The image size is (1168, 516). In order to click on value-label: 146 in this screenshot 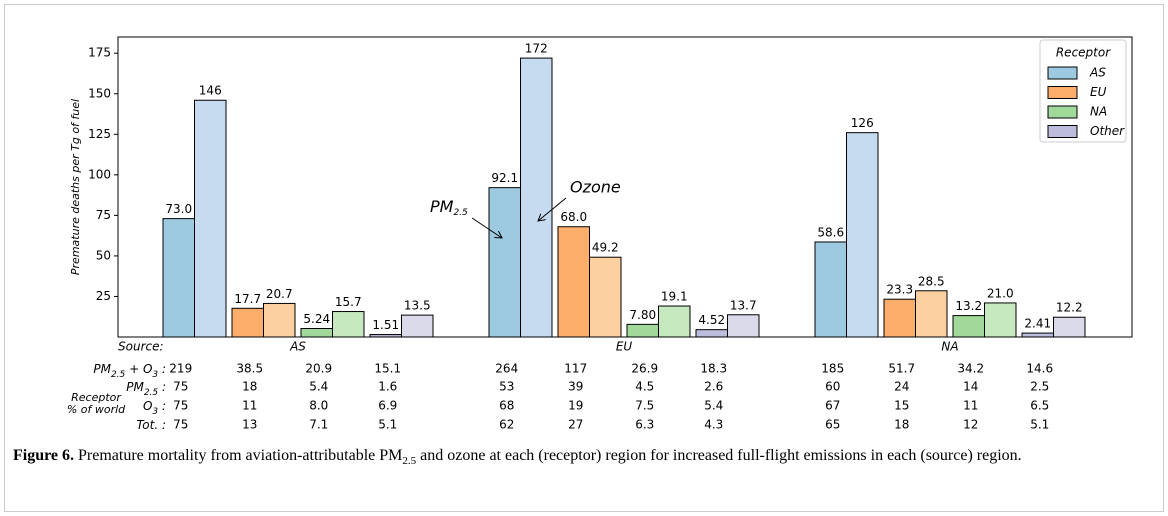, I will do `click(210, 91)`.